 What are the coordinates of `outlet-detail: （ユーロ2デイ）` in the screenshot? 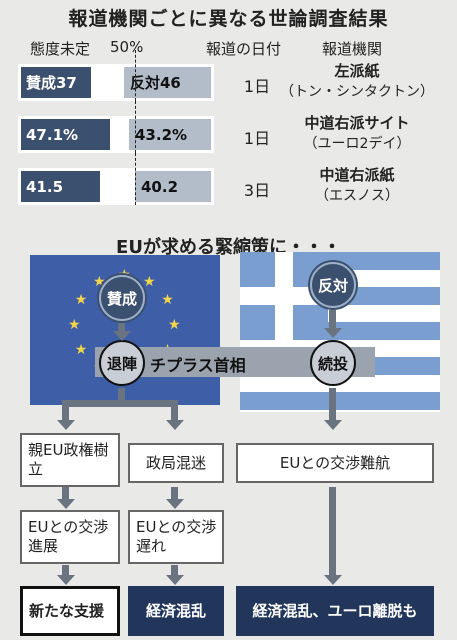 It's located at (357, 144).